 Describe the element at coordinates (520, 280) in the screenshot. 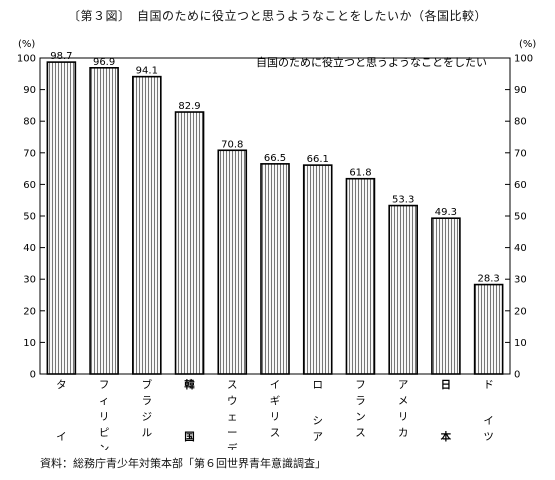

I see `y-tick-label-right: 30` at that location.